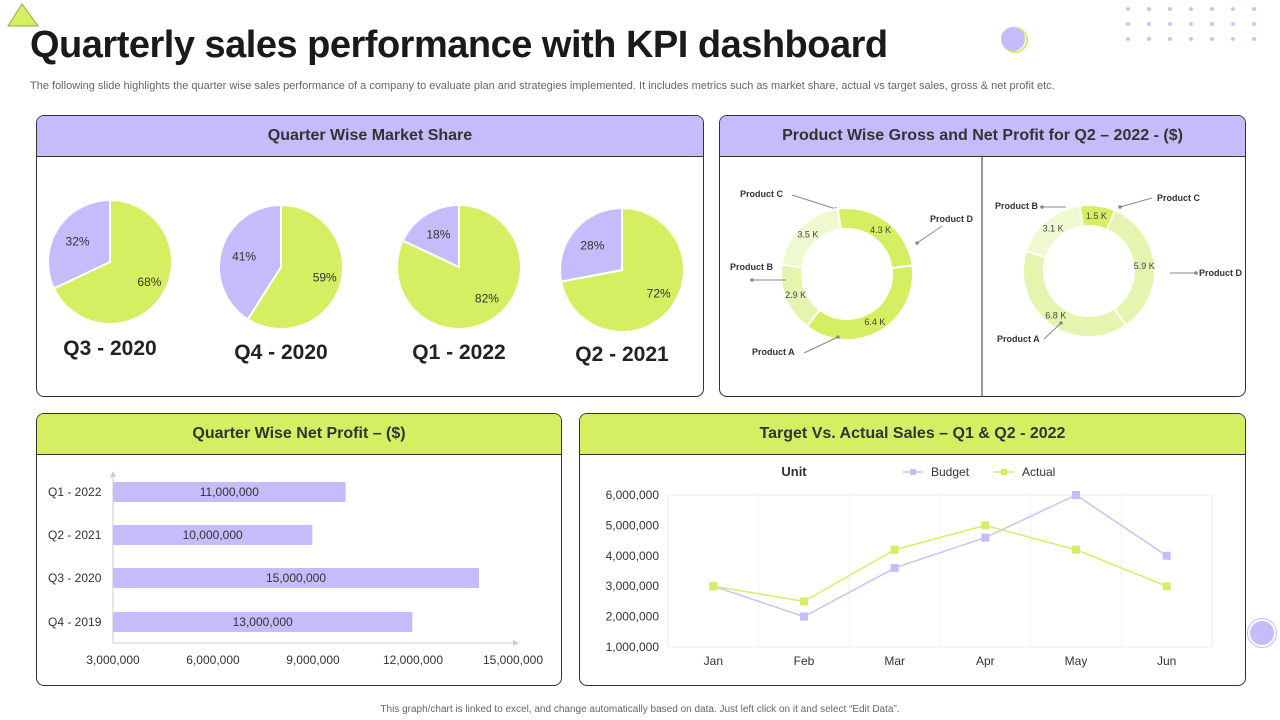  I want to click on x-tick-label: 12,000,000, so click(413, 660).